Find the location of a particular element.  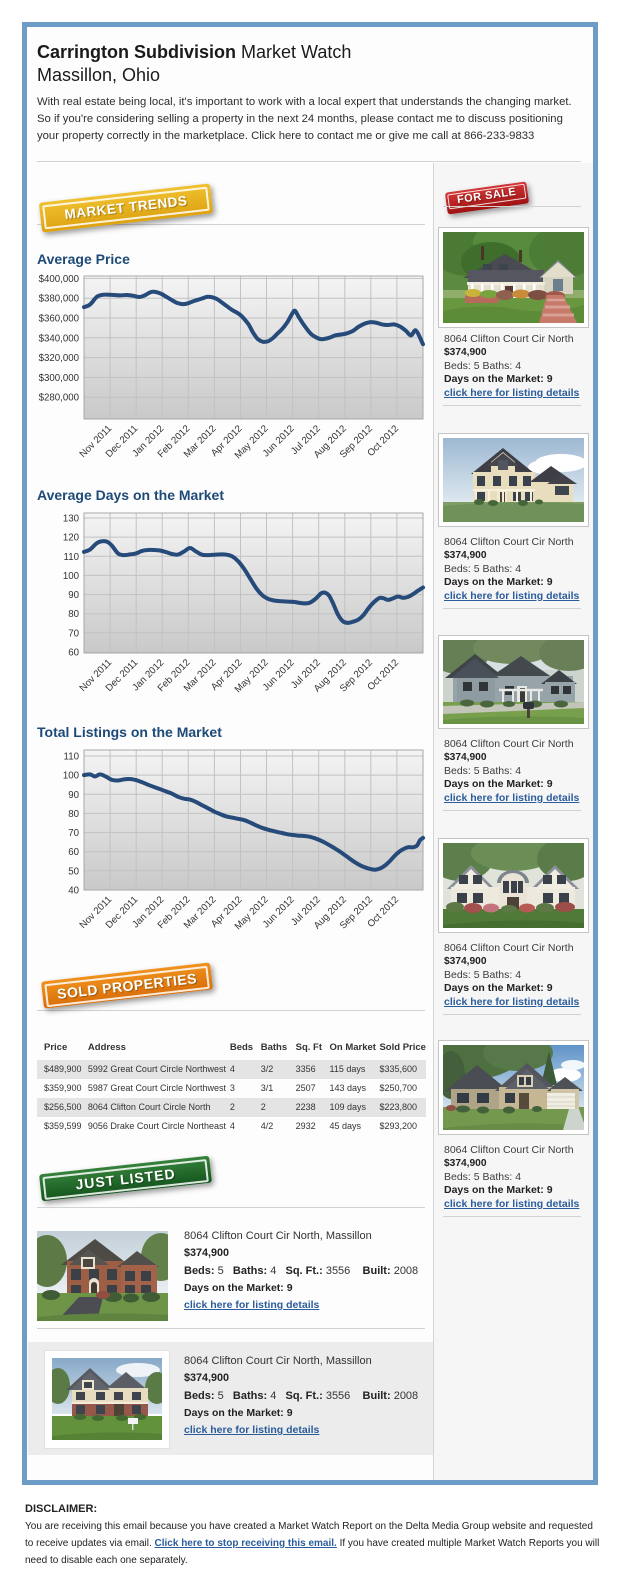

svg-text: 50 is located at coordinates (73, 871).